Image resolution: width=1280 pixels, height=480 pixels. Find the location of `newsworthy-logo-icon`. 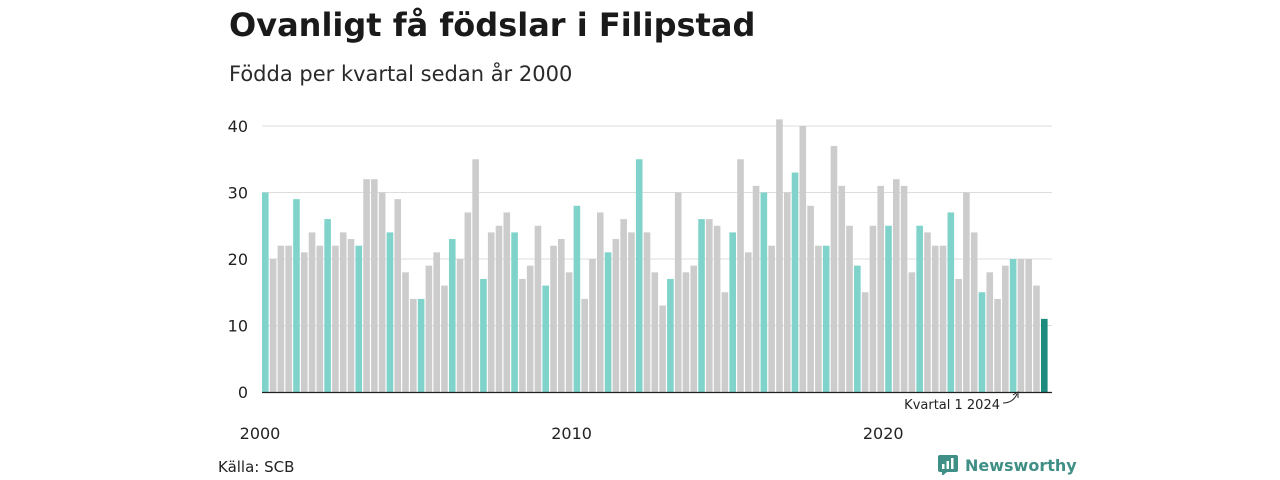

newsworthy-logo-icon is located at coordinates (948, 465).